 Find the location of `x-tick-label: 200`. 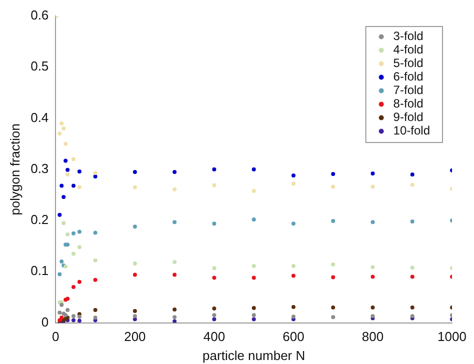

x-tick-label: 200 is located at coordinates (135, 336).